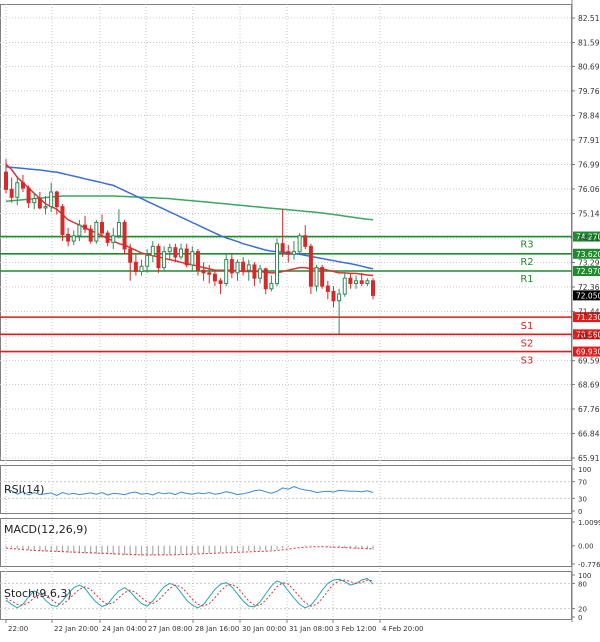 The image size is (600, 642). What do you see at coordinates (589, 263) in the screenshot?
I see `y-tick-label: 73.290` at bounding box center [589, 263].